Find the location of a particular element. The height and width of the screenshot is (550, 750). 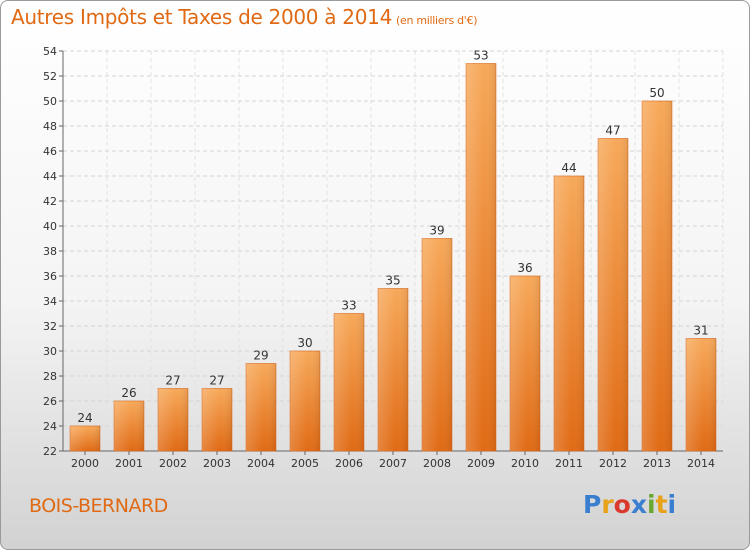

bar-shade-2014 is located at coordinates (701, 394).